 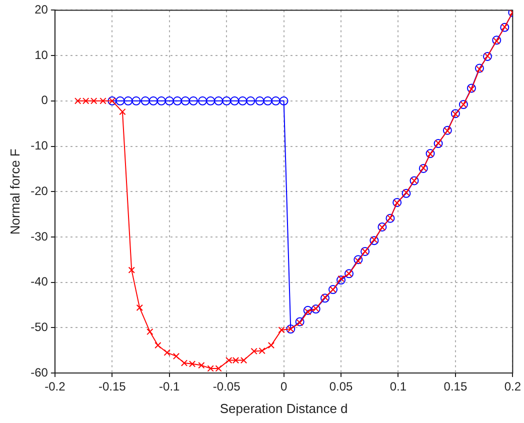 What do you see at coordinates (169, 387) in the screenshot?
I see `x-tick-label: -0.1` at bounding box center [169, 387].